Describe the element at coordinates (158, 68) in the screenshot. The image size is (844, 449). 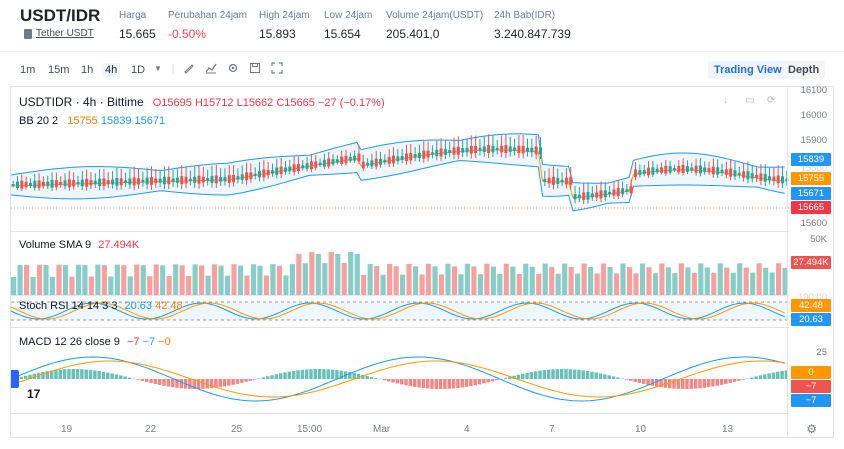
I see `chevron-down-icon: ▼` at that location.